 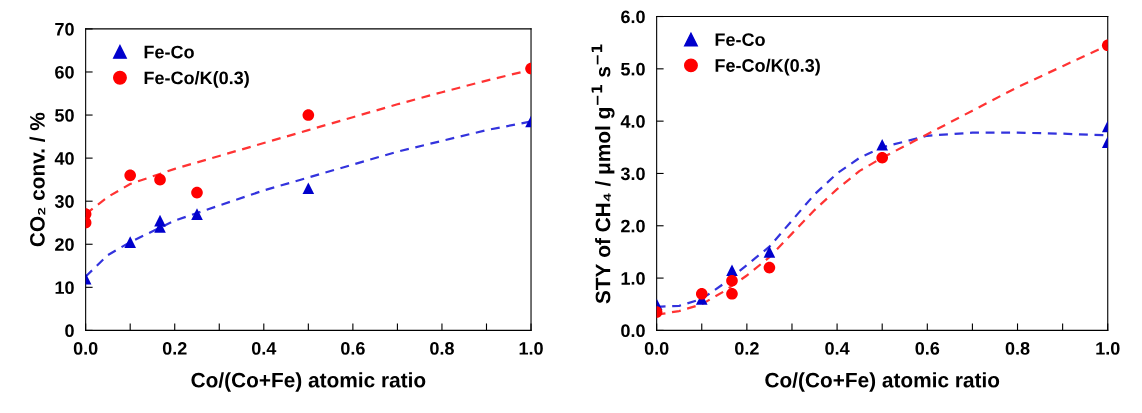 What do you see at coordinates (64, 115) in the screenshot?
I see `y-tick-label: 50` at bounding box center [64, 115].